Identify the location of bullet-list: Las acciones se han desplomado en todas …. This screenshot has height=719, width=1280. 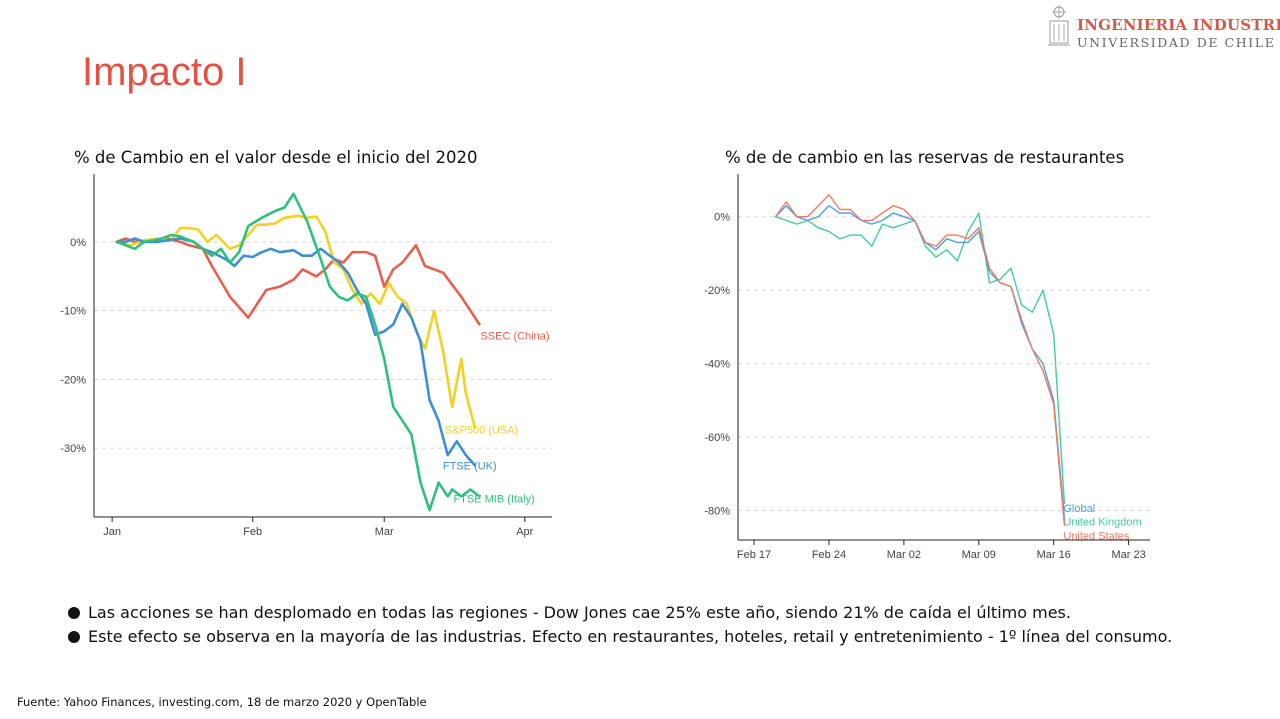
(656, 625).